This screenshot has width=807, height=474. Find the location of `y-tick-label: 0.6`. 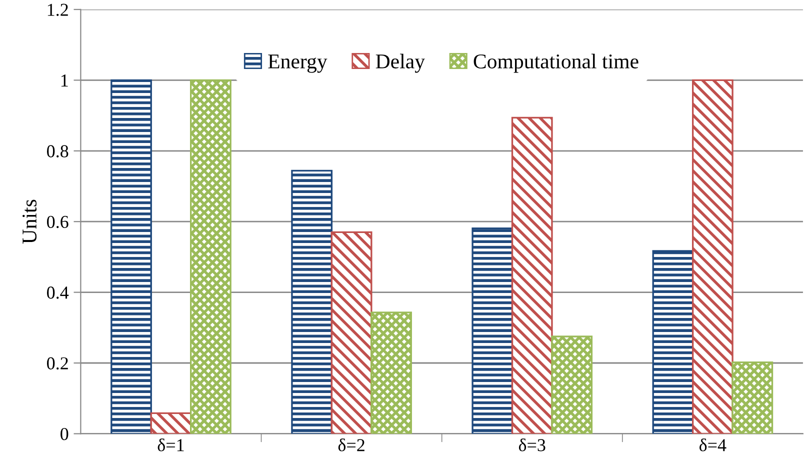

y-tick-label: 0.6 is located at coordinates (57, 222).